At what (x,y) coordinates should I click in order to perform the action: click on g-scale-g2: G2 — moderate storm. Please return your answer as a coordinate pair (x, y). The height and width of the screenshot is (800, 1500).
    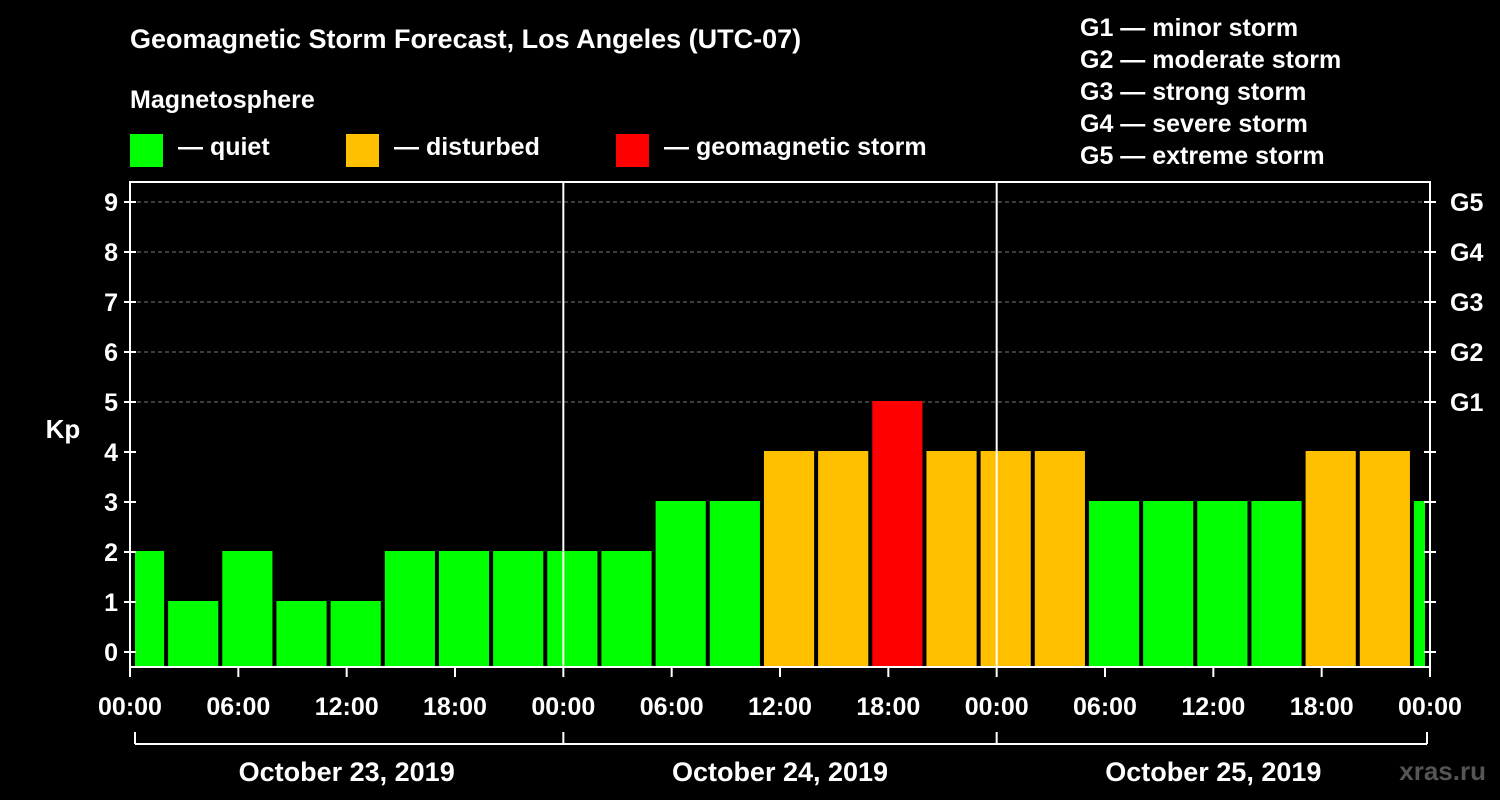
    Looking at the image, I should click on (1211, 60).